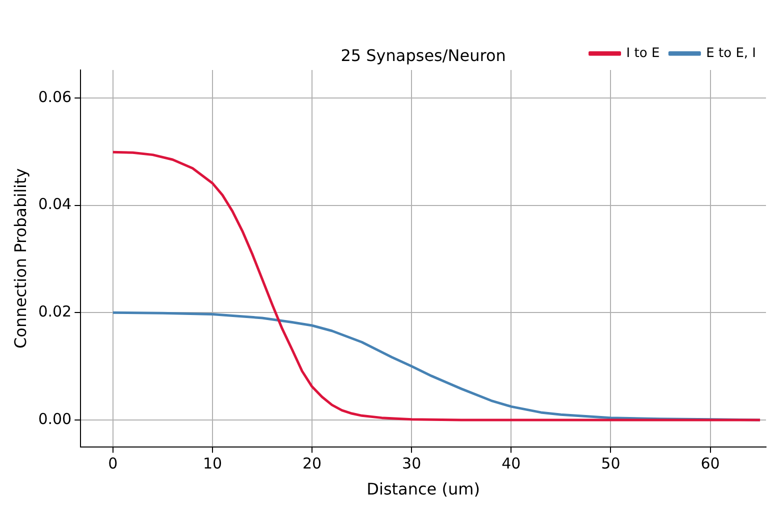 This screenshot has width=768, height=508. I want to click on chart-title: 25 Synapses/Neuron, so click(423, 56).